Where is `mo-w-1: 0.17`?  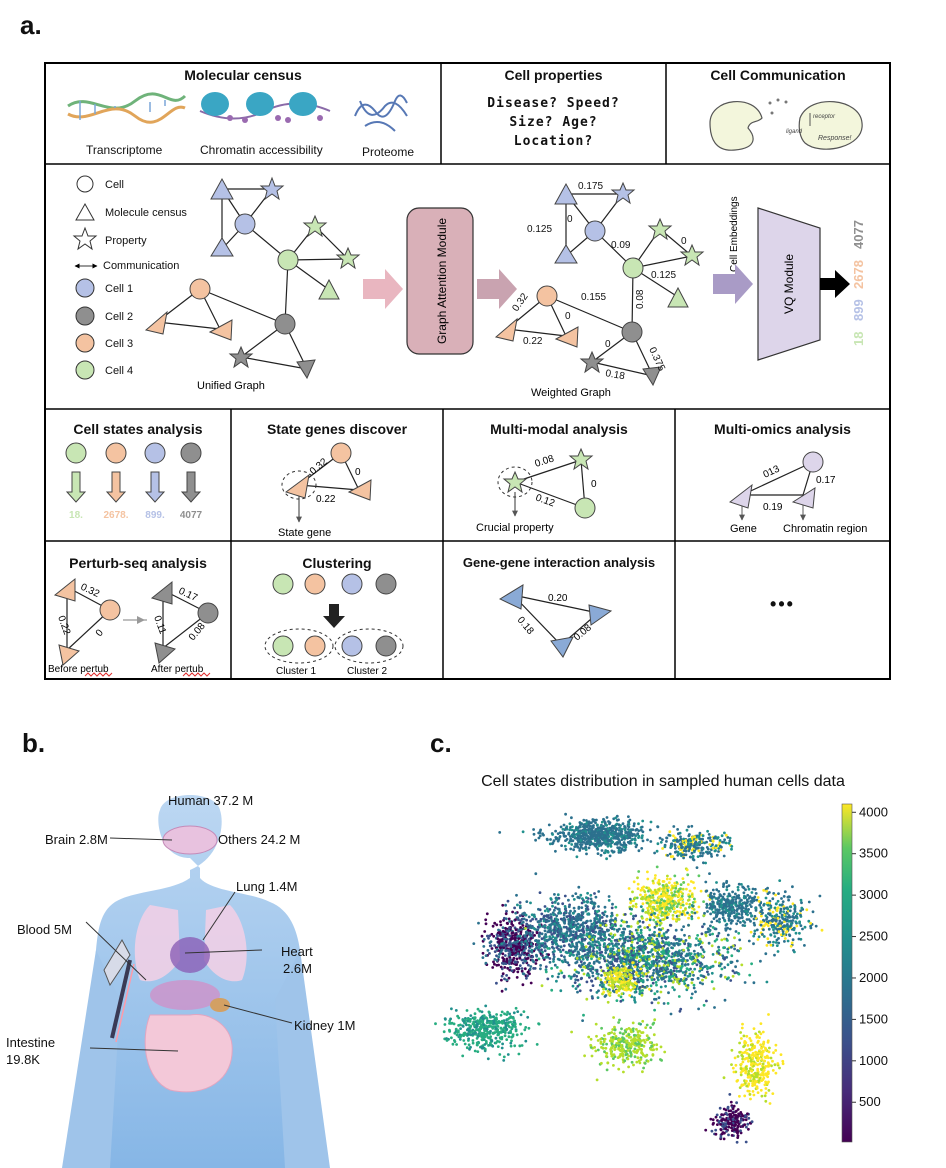
mo-w-1: 0.17 is located at coordinates (826, 480).